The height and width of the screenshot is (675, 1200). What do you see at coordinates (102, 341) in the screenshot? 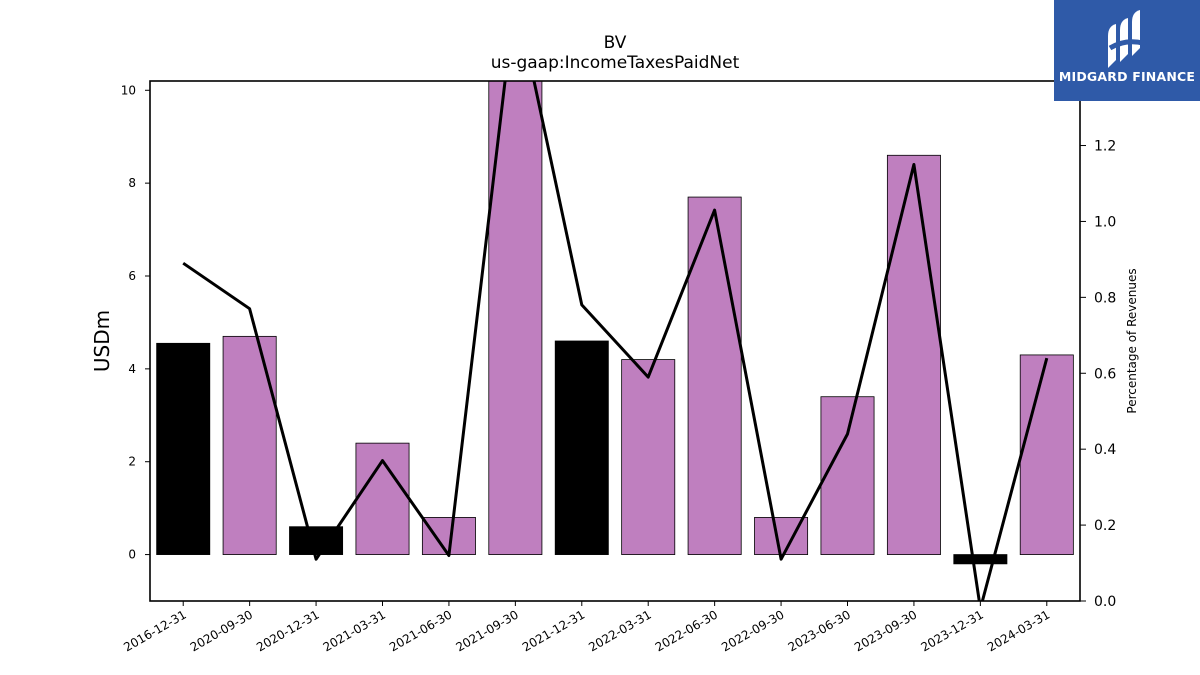
I see `y-axis-label: USDm` at bounding box center [102, 341].